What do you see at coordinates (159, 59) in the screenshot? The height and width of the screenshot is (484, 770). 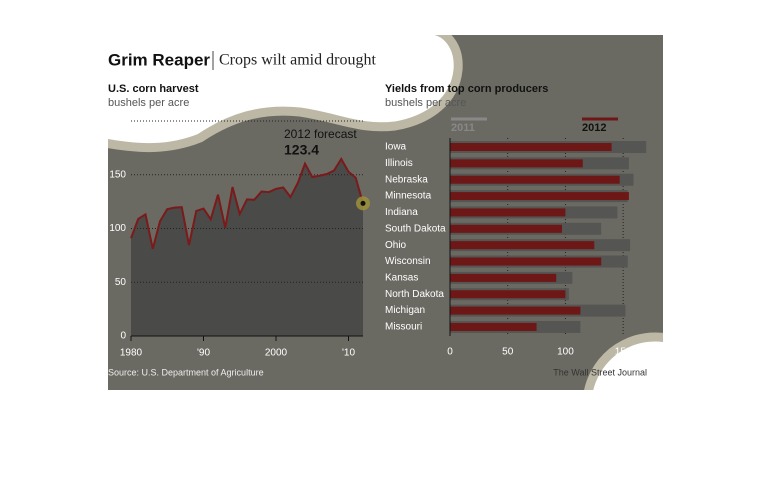 I see `title: Grim Reaper` at bounding box center [159, 59].